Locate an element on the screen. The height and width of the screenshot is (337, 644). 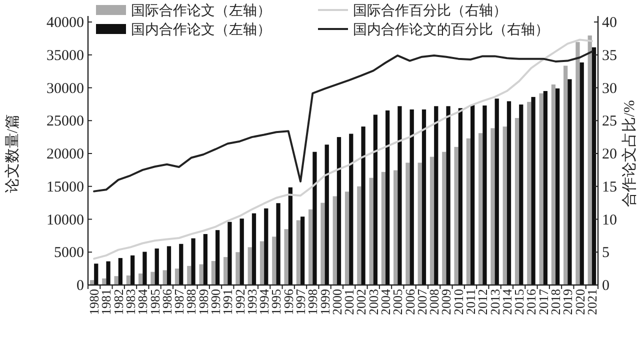
legend-label: 国内合作论文（左轴） is located at coordinates (201, 30).